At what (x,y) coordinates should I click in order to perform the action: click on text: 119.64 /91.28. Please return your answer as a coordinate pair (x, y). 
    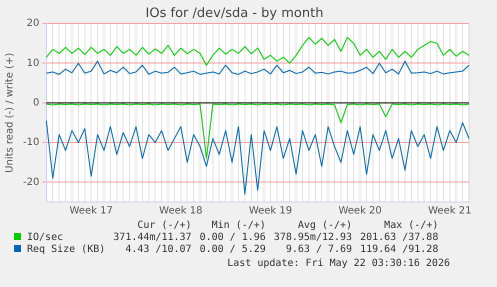
    Looking at the image, I should click on (399, 250).